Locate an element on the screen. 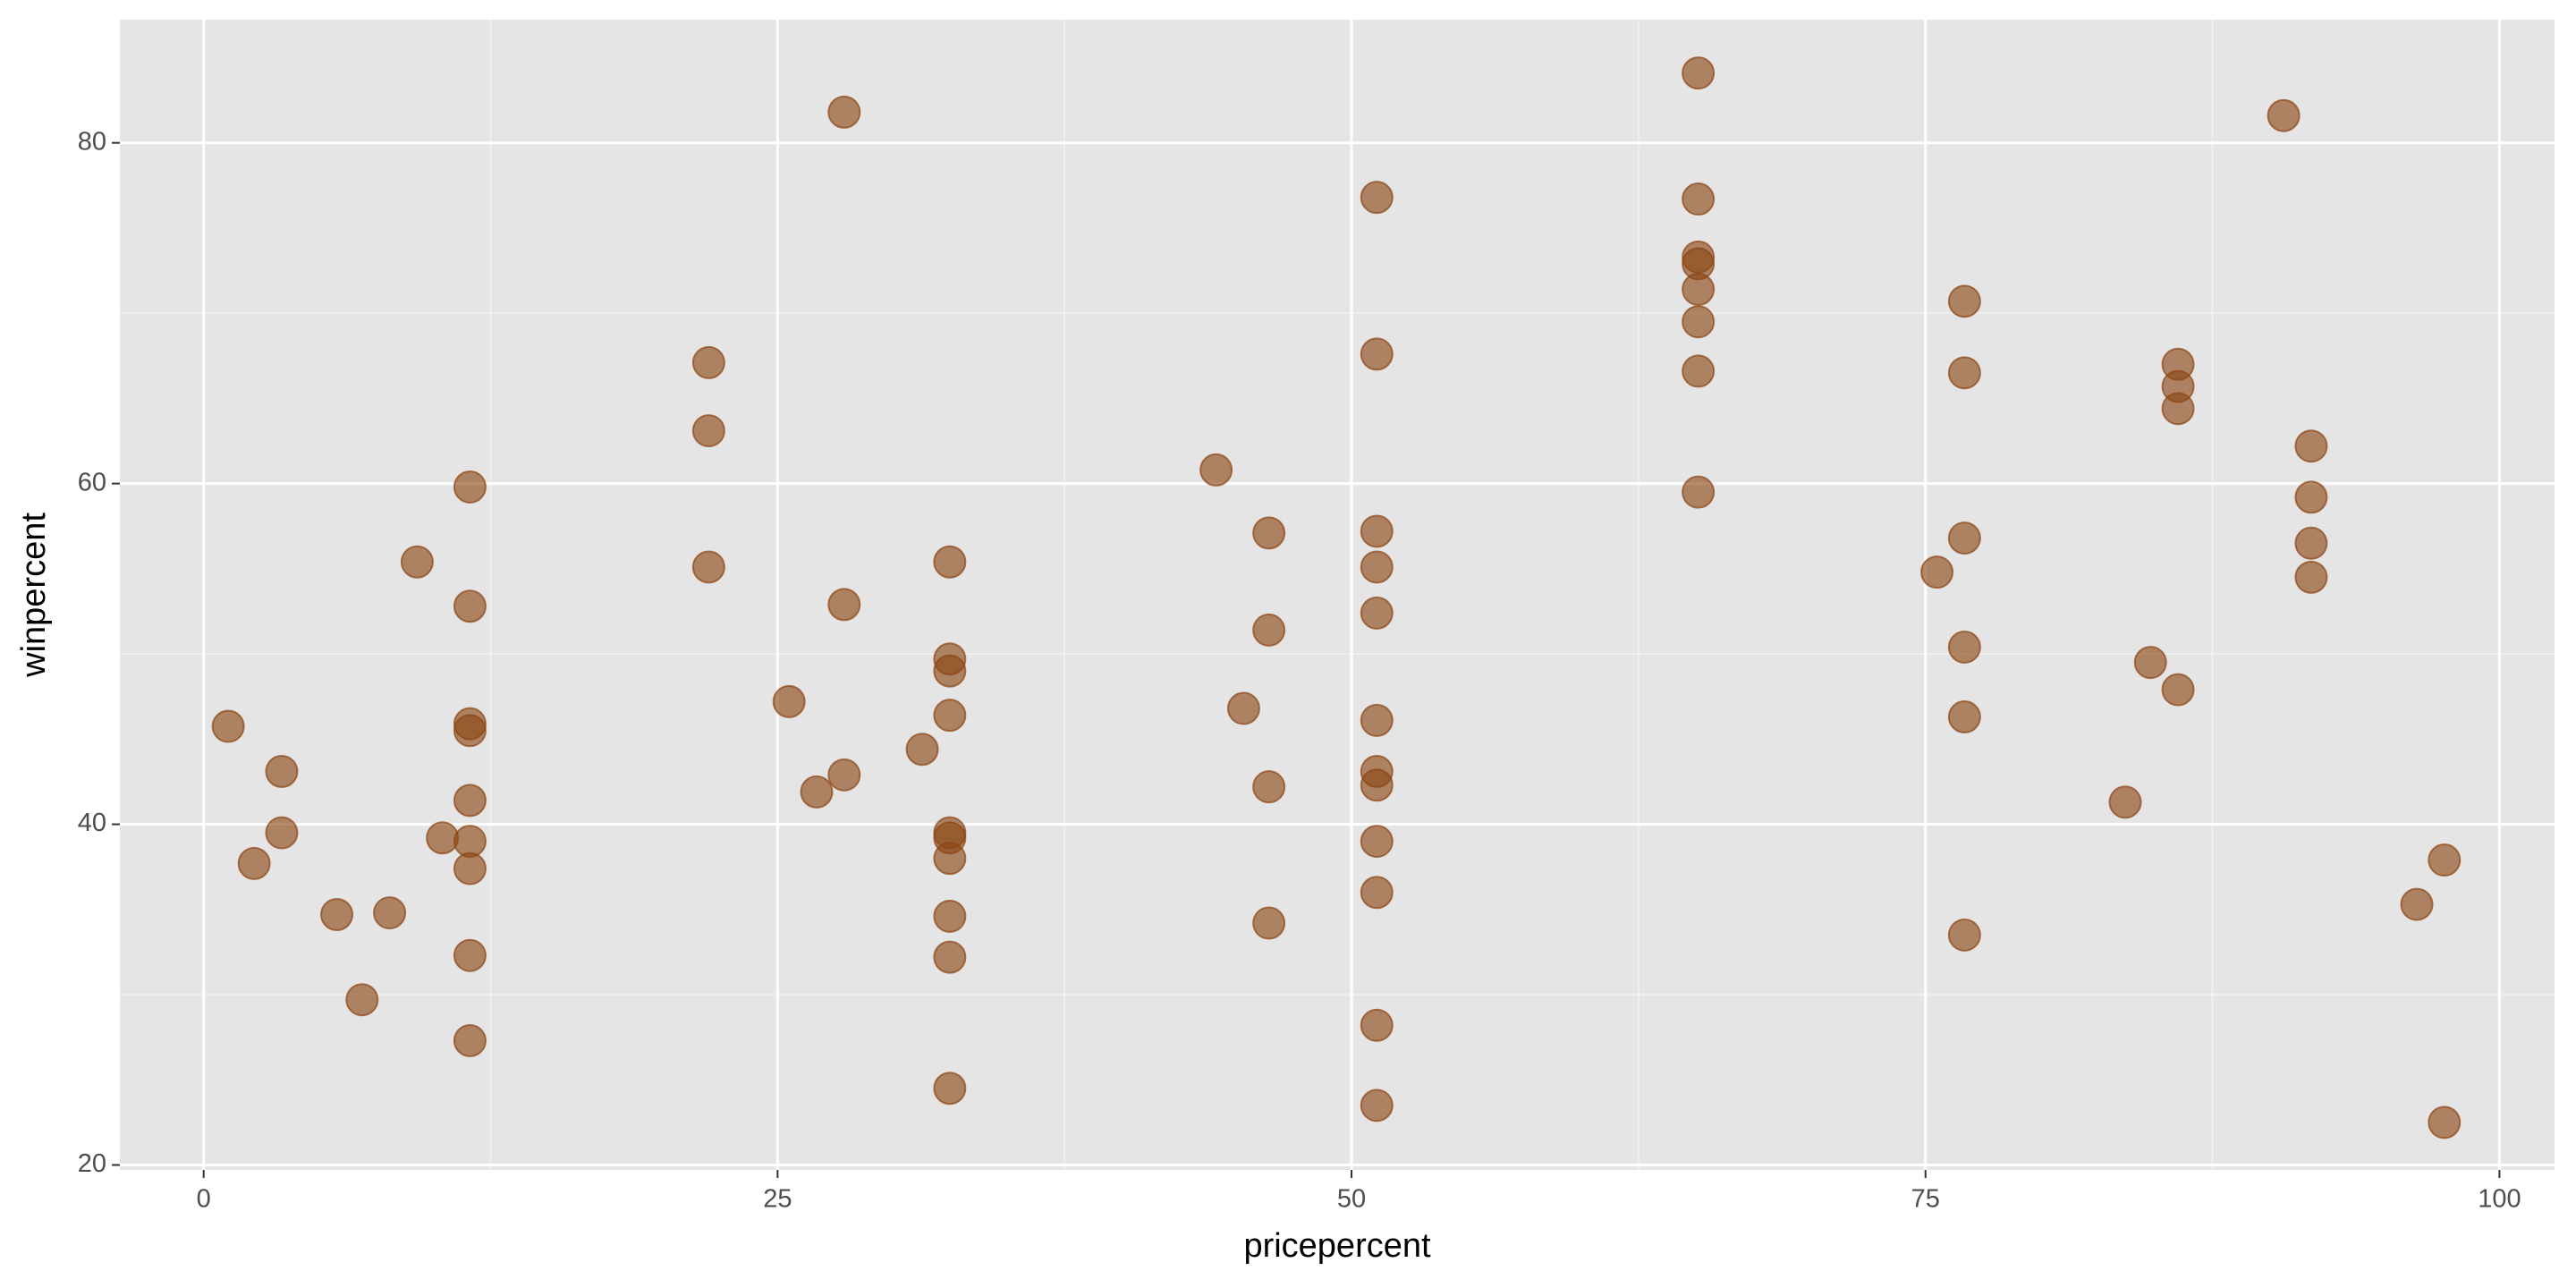 This screenshot has height=1288, width=2576. x-tick-label: 100 is located at coordinates (2499, 1199).